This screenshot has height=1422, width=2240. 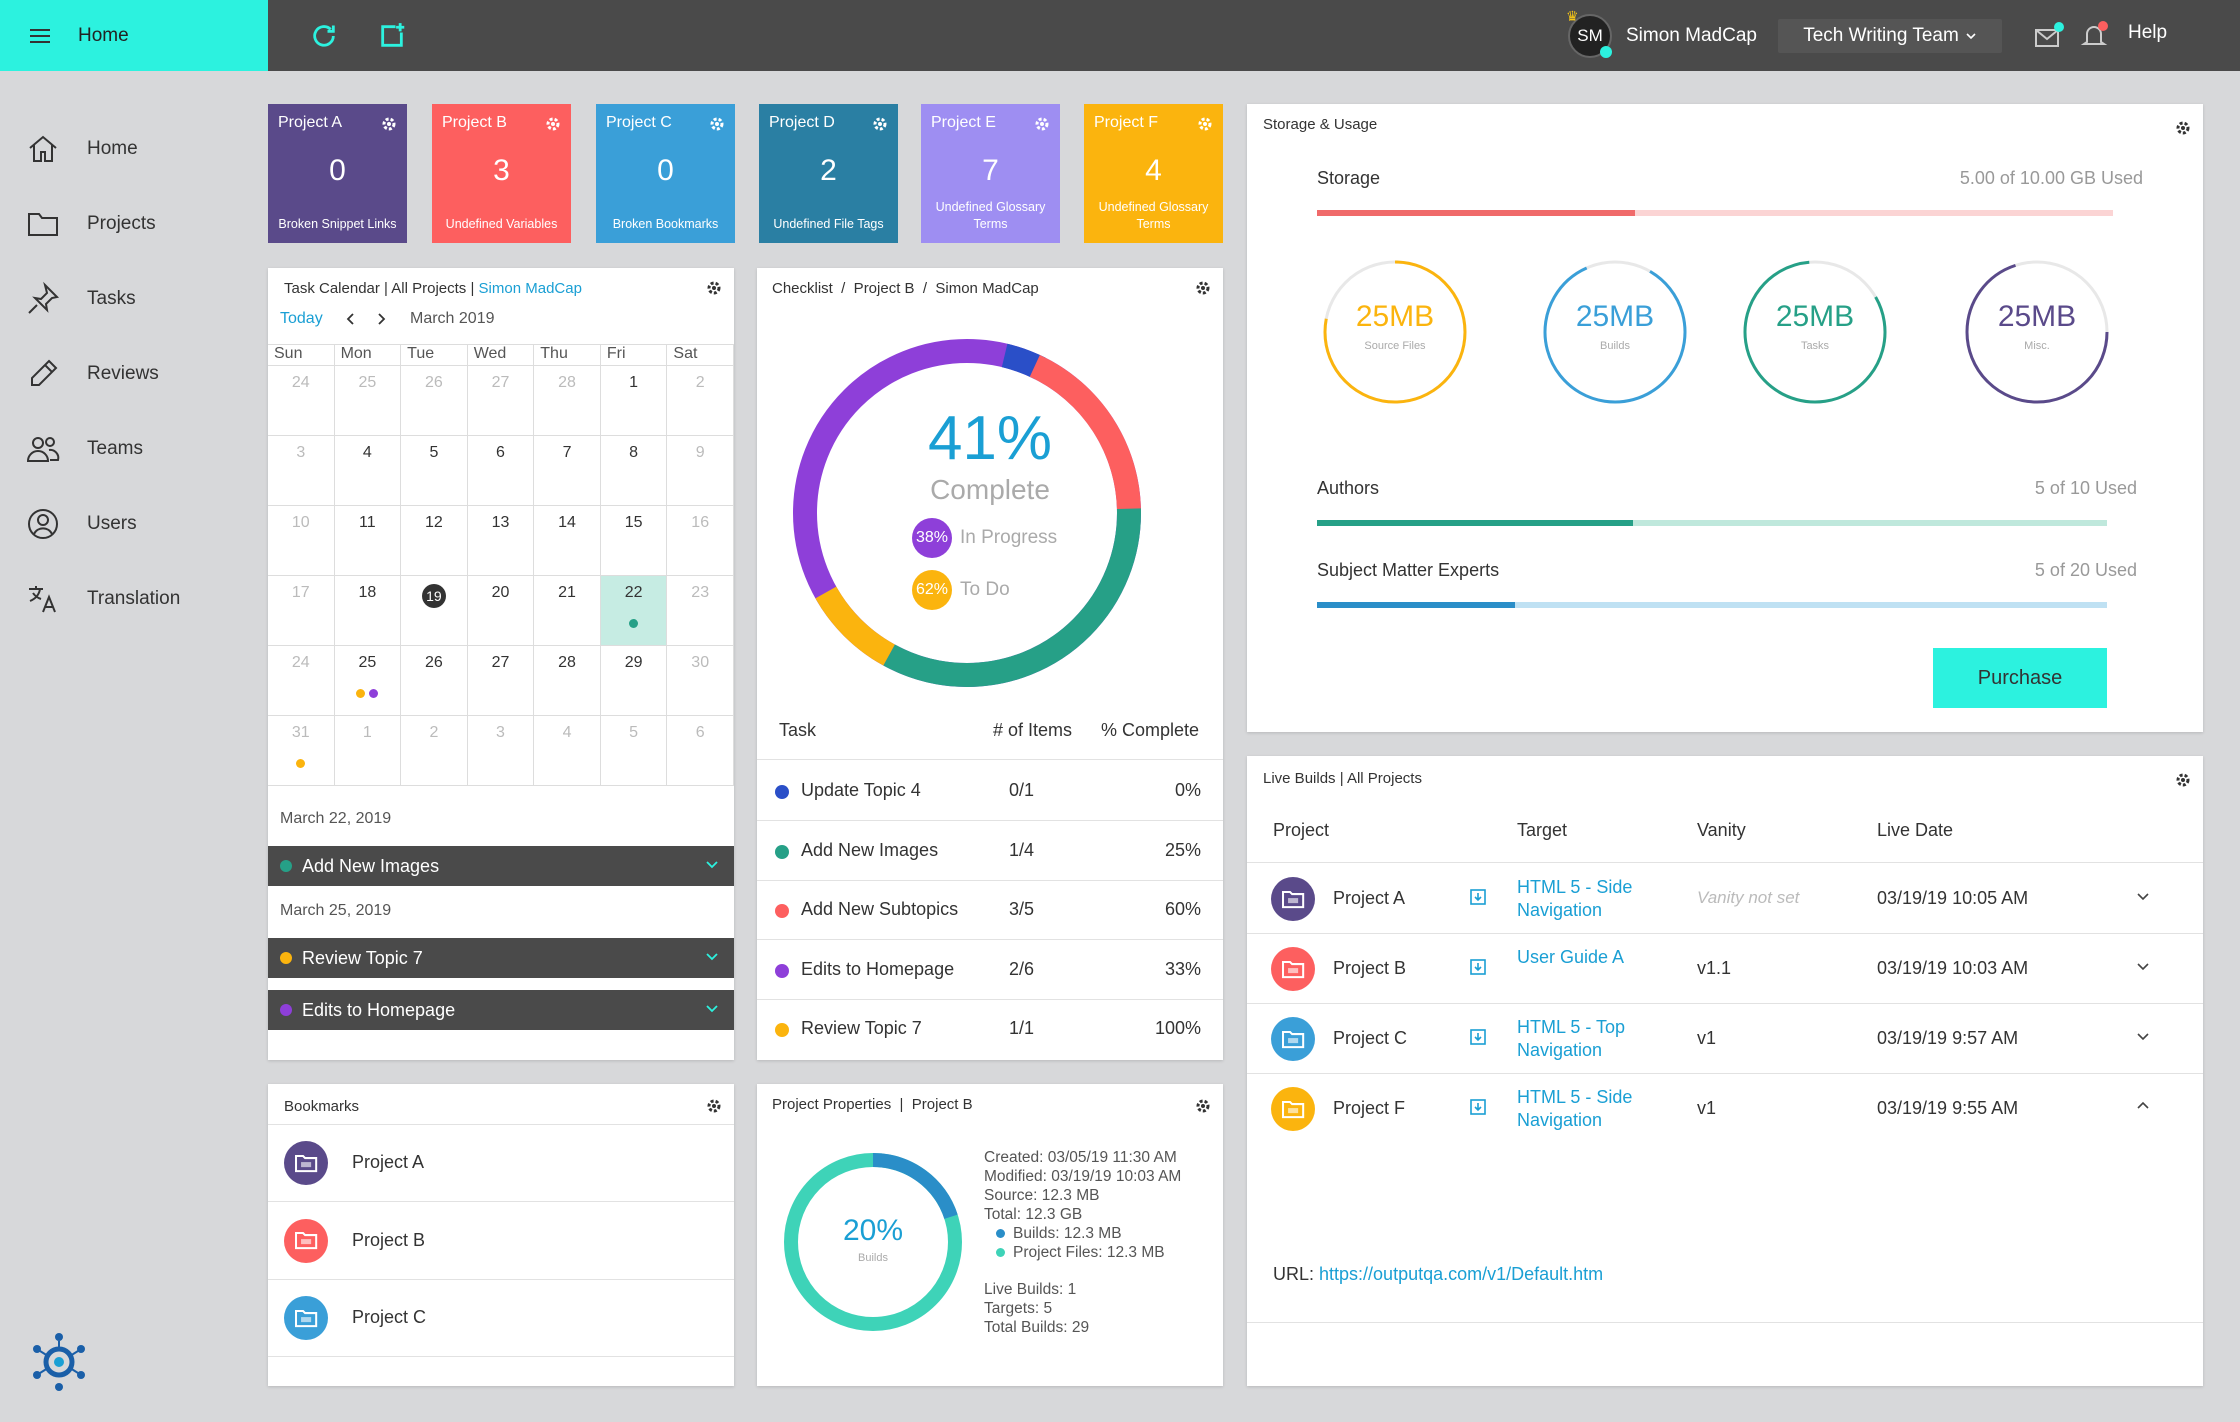 I want to click on stat-tile: Project F 4 Undefined Glossary Terms, so click(x=1153, y=173).